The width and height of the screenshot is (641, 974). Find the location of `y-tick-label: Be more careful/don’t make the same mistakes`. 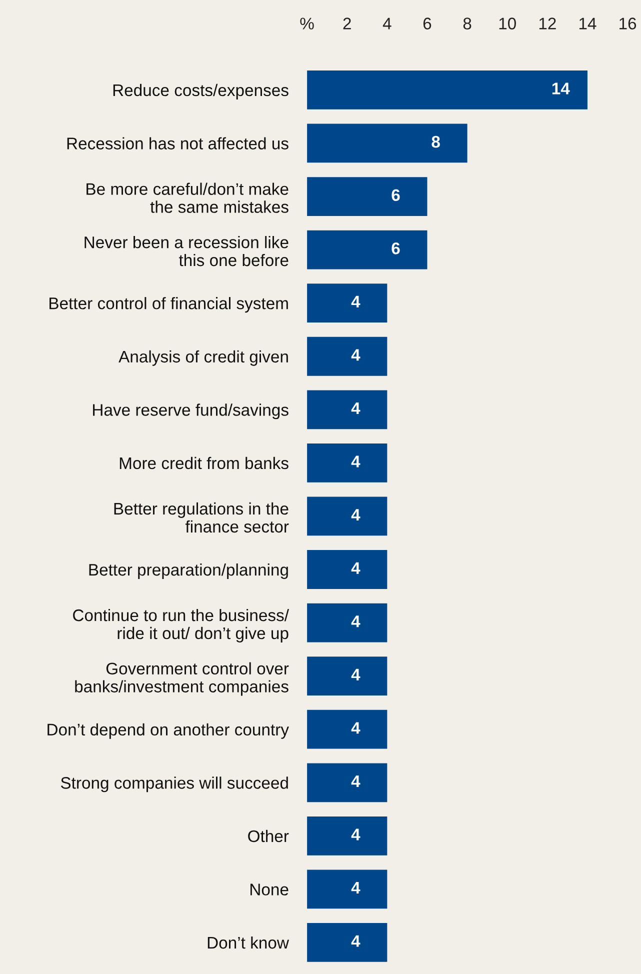

y-tick-label: Be more careful/don’t make the same mistakes is located at coordinates (187, 197).